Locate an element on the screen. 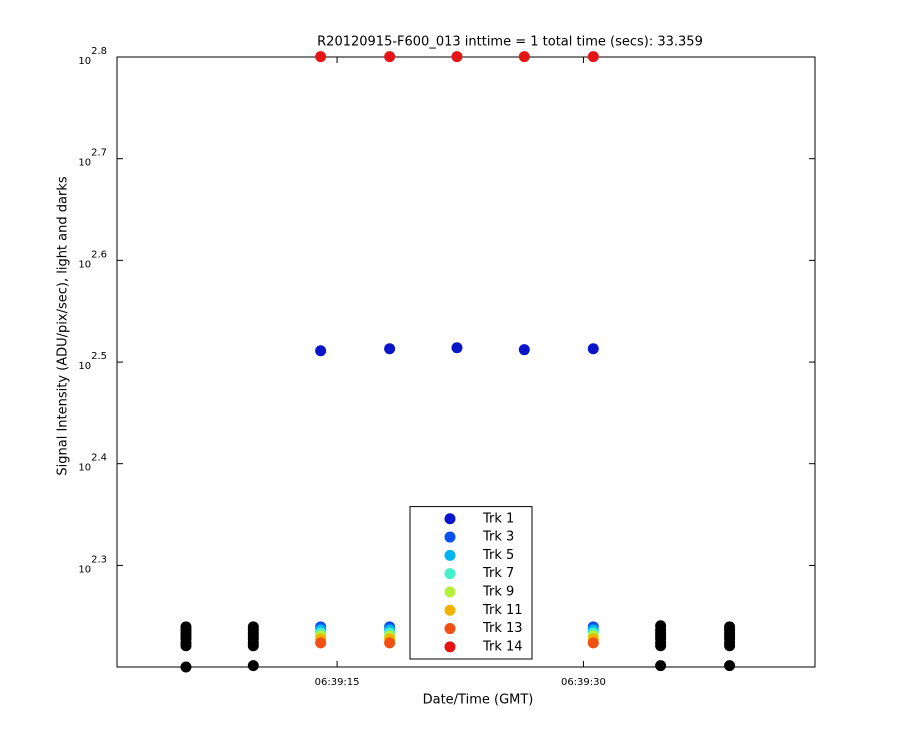 The width and height of the screenshot is (900, 750). legend-label: Trk 13 is located at coordinates (502, 628).